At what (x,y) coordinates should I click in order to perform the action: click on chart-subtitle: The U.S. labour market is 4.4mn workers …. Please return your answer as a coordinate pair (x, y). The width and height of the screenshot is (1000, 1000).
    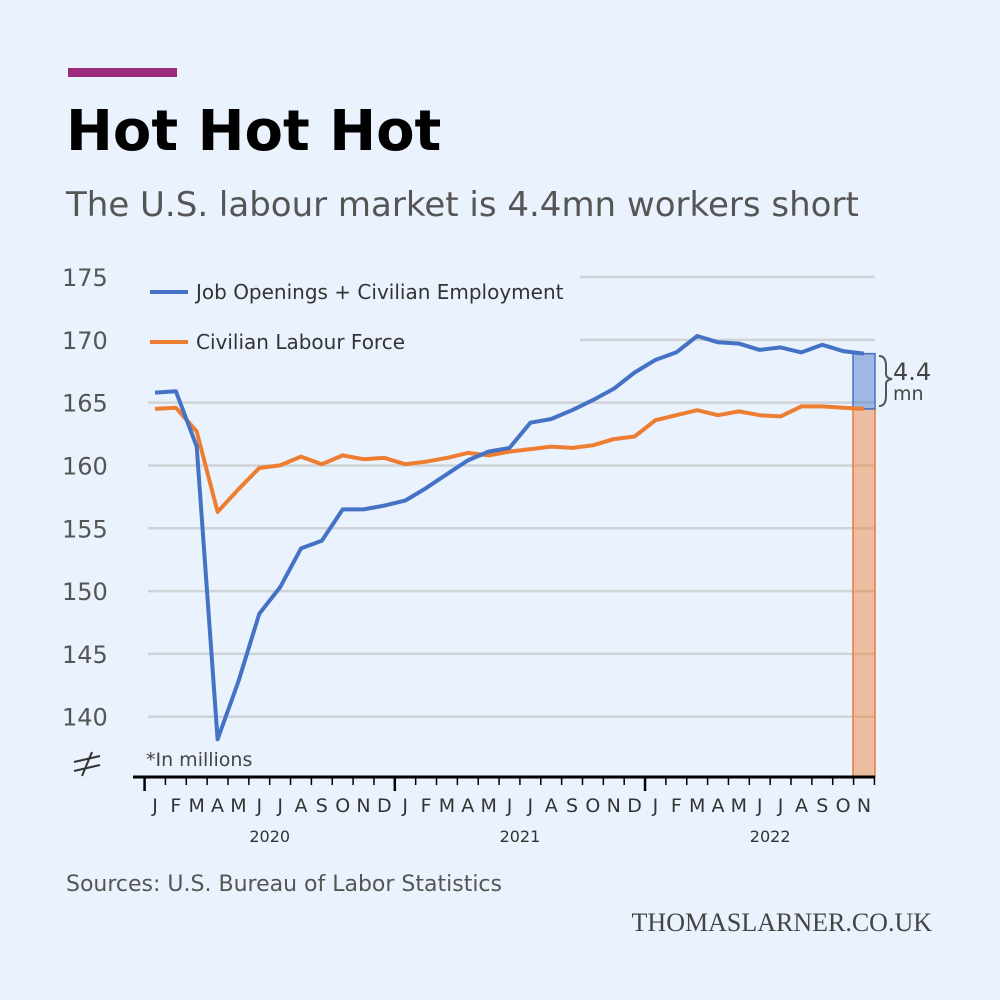
    Looking at the image, I should click on (462, 205).